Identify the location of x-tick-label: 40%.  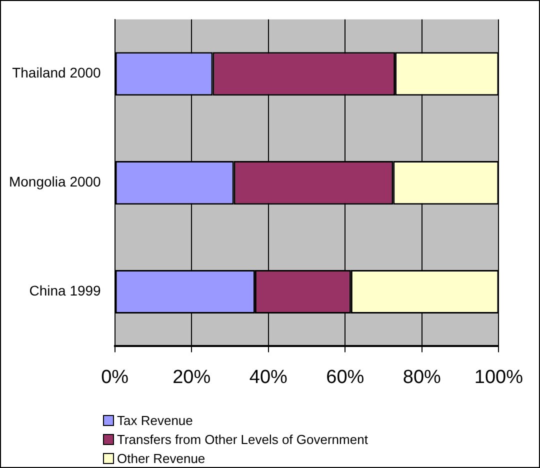
(268, 377).